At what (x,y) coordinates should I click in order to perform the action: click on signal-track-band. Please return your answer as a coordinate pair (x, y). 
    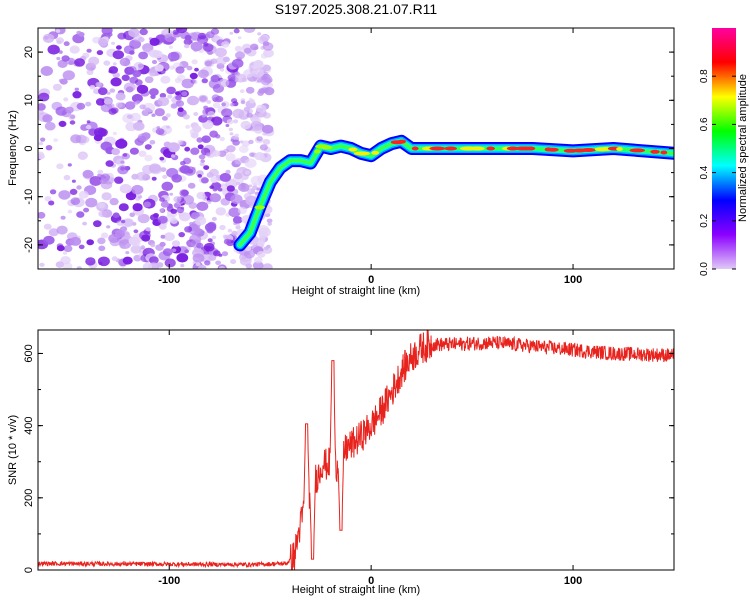
    Looking at the image, I should click on (453, 193).